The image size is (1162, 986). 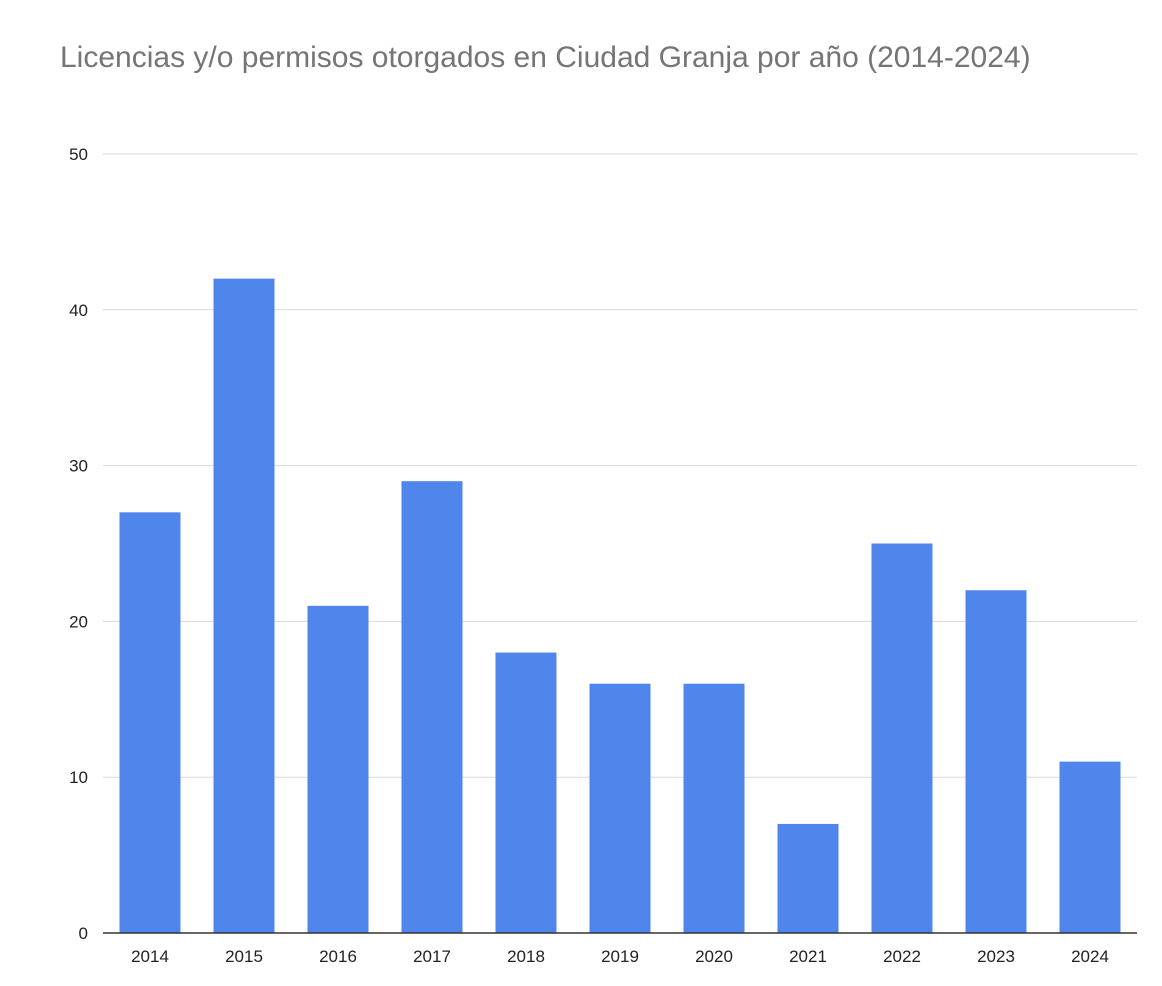 I want to click on bar-2018, so click(x=526, y=792).